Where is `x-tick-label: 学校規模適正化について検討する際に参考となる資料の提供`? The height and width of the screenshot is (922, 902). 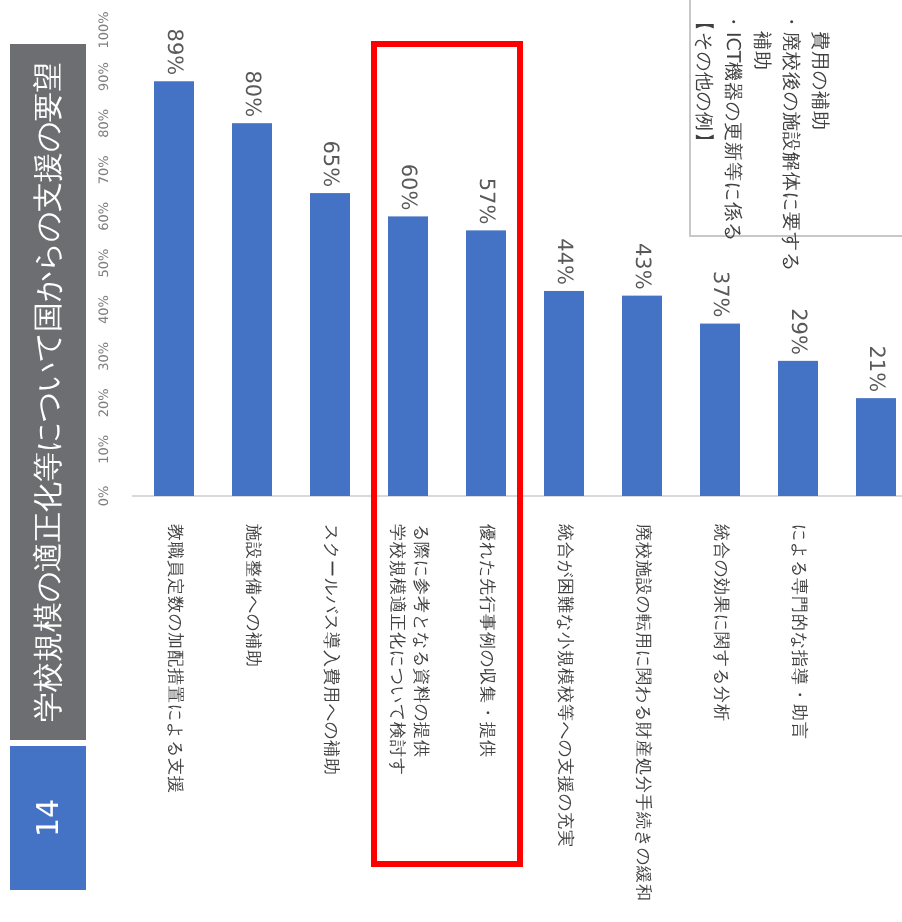 x-tick-label: 学校規模適正化について検討する際に参考となる資料の提供 is located at coordinates (409, 650).